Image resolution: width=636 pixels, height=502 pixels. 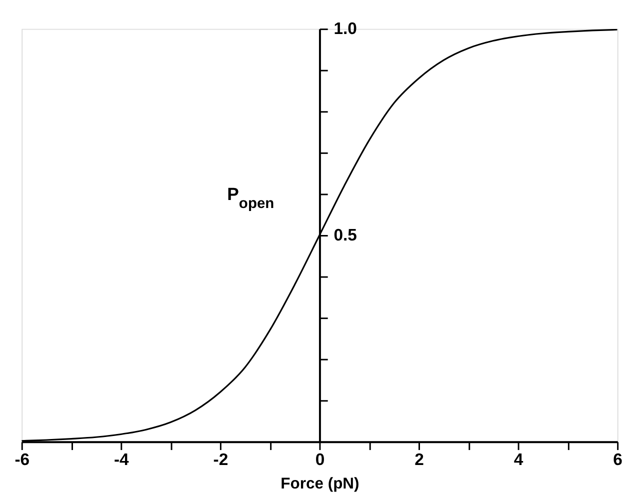 I want to click on y-tick-label: 0.5, so click(x=345, y=235).